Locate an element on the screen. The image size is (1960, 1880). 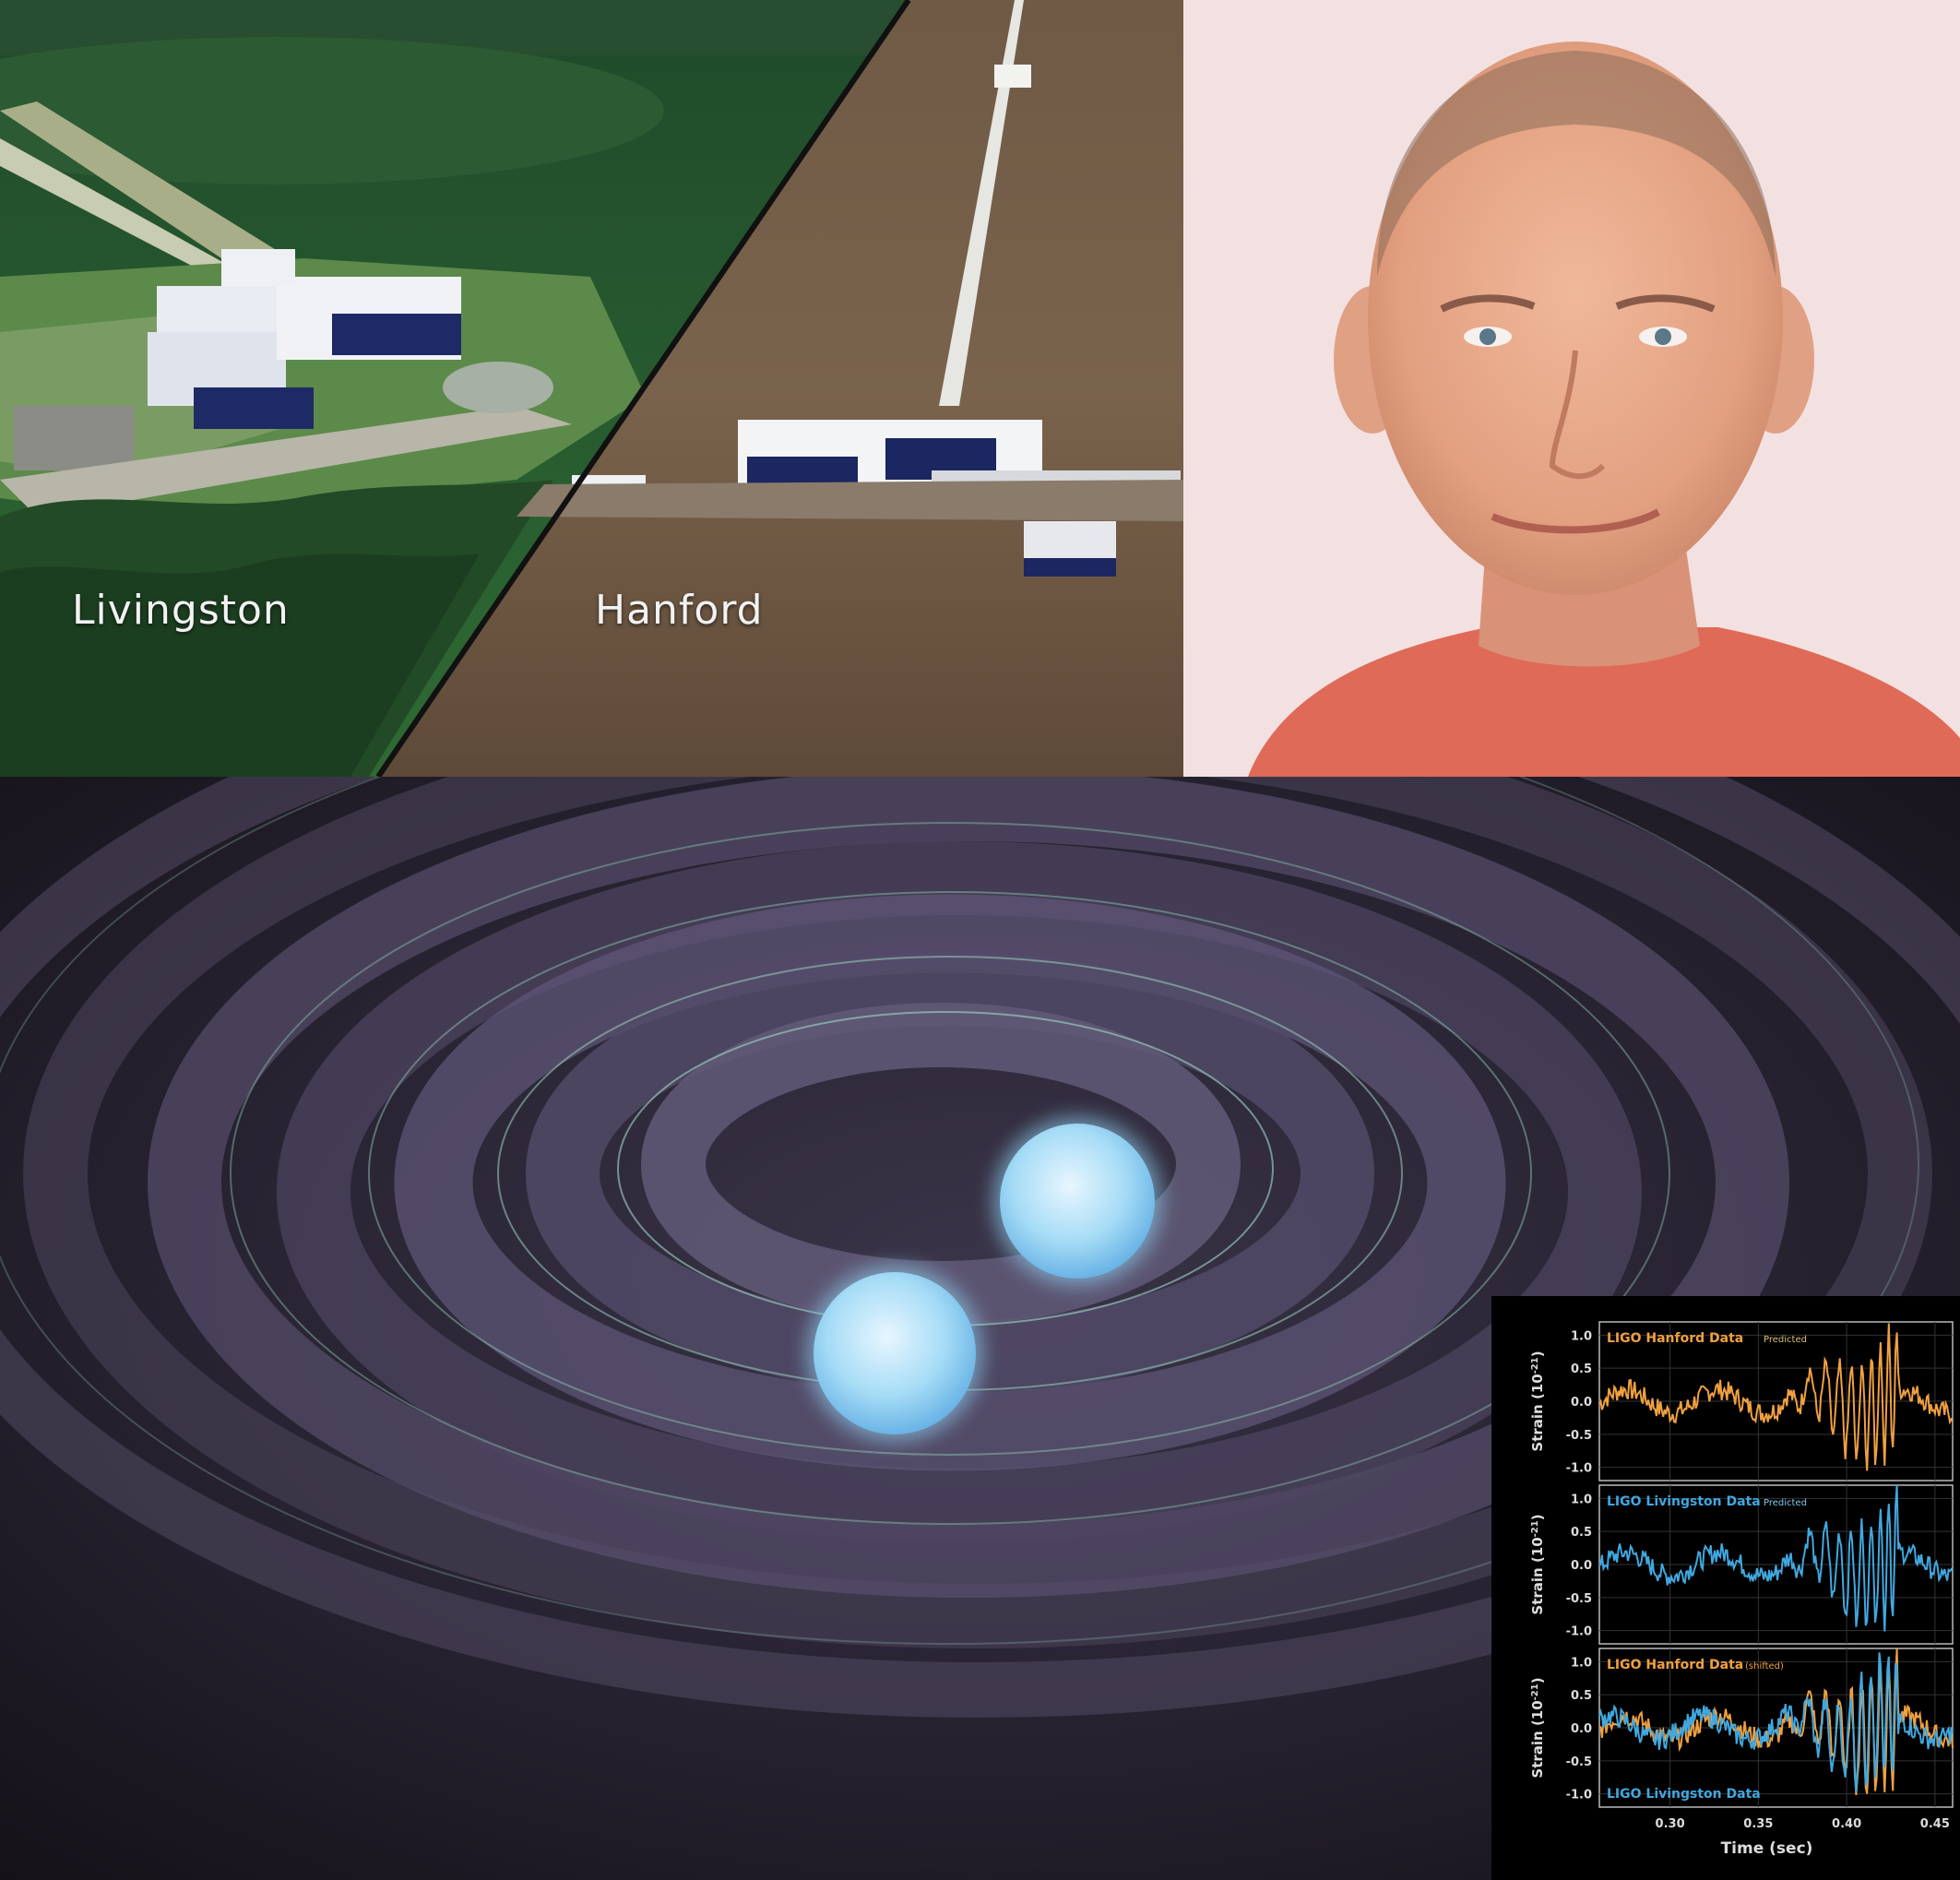
livingston-label: Livingston is located at coordinates (181, 610).